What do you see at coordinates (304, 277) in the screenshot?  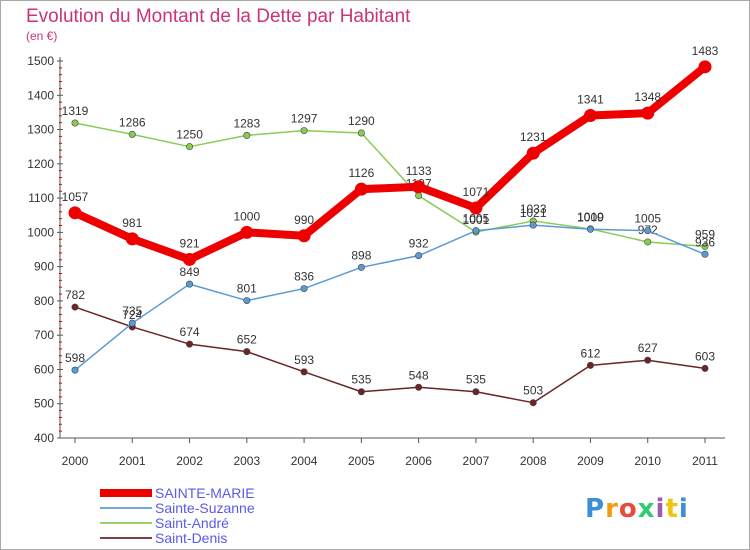 I see `data-label: 836` at bounding box center [304, 277].